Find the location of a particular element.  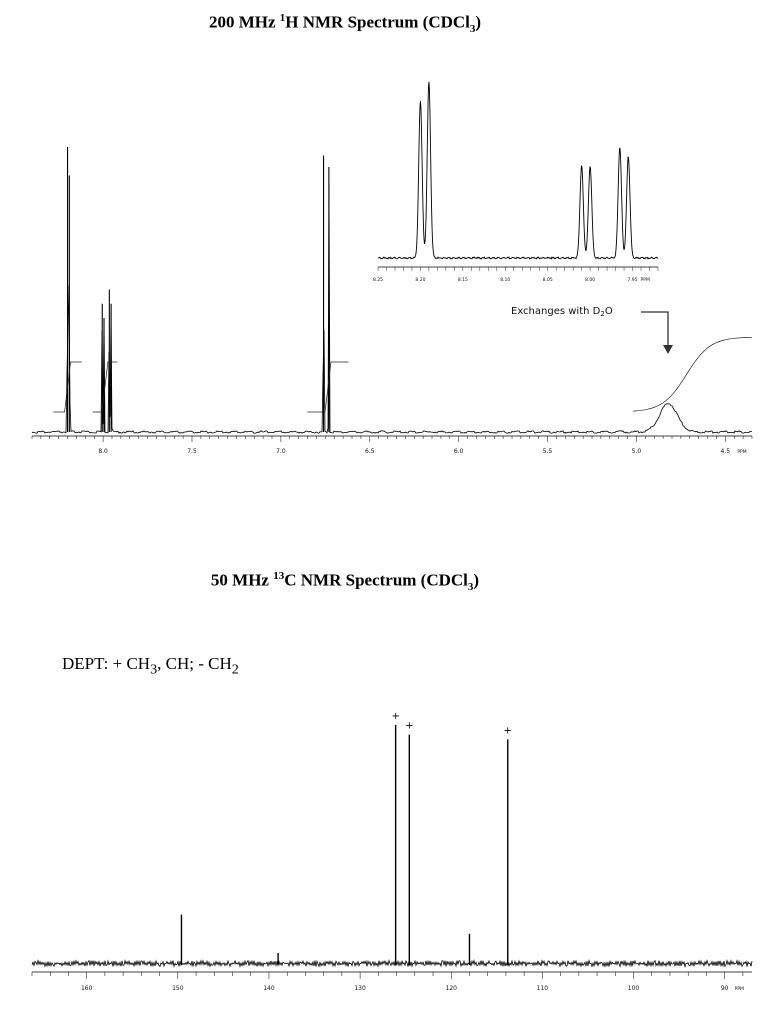

carbon-spectrum-title: 50 MHz 13C NMR Spectrum (CDCl3) is located at coordinates (345, 582).